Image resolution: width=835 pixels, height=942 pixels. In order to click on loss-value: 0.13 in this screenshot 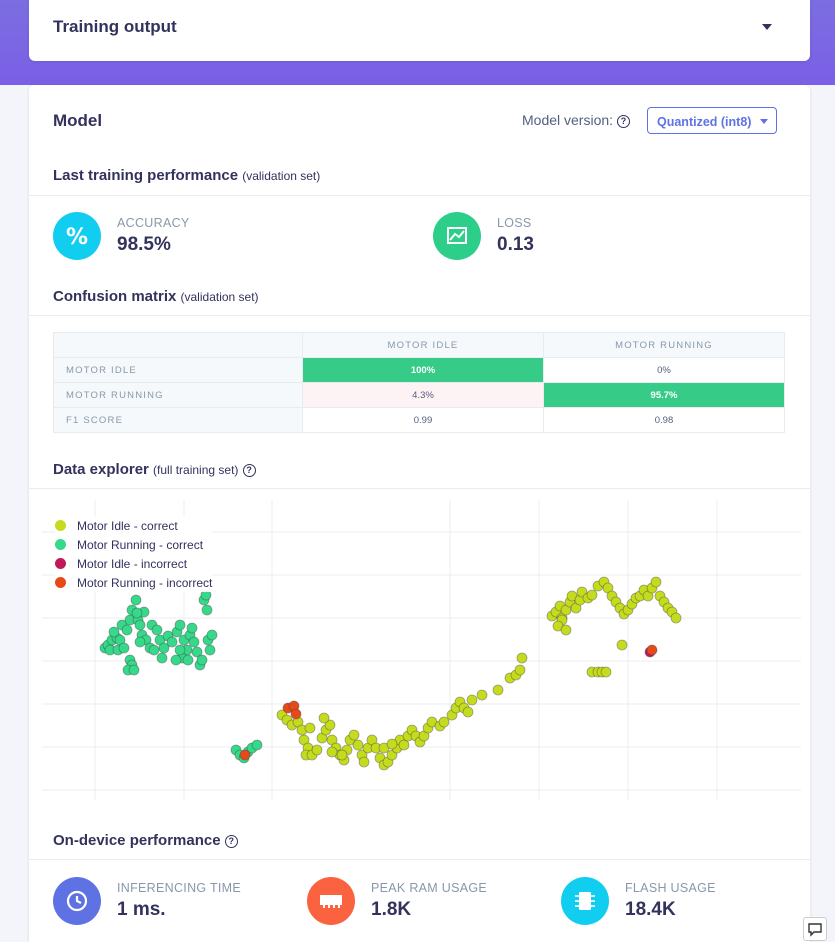, I will do `click(515, 244)`.